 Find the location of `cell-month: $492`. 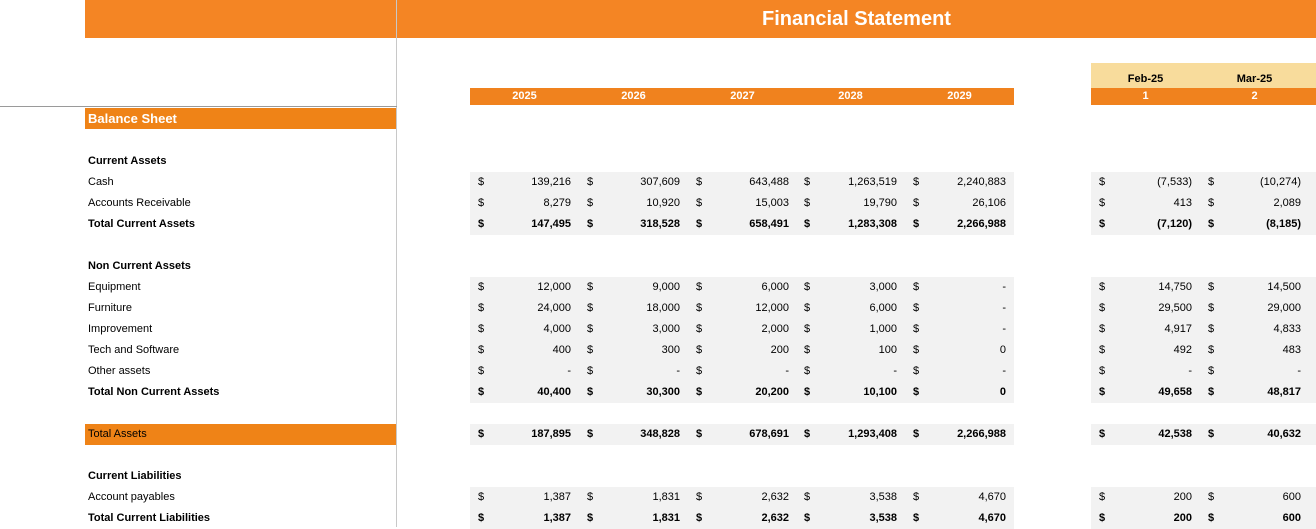

cell-month: $492 is located at coordinates (1145, 350).